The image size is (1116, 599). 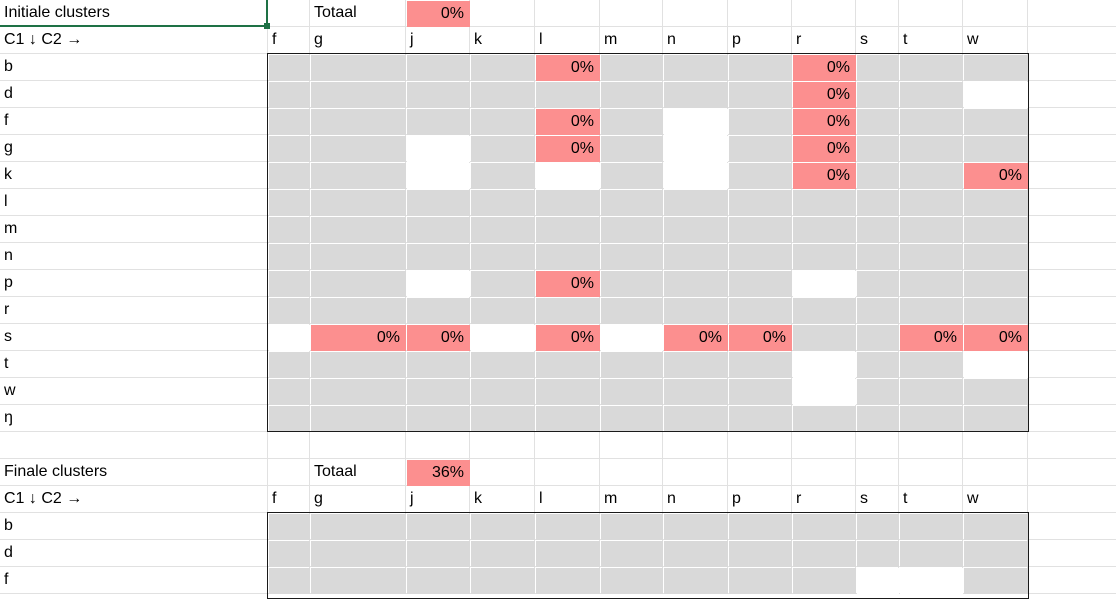 I want to click on column-header-f: f, so click(x=274, y=498).